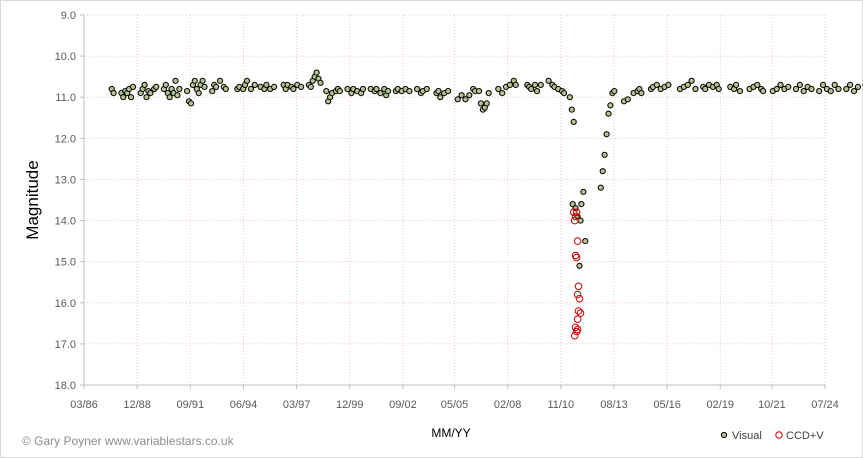 This screenshot has width=863, height=458. Describe the element at coordinates (721, 405) in the screenshot. I see `x-tick-label: 02/19` at that location.